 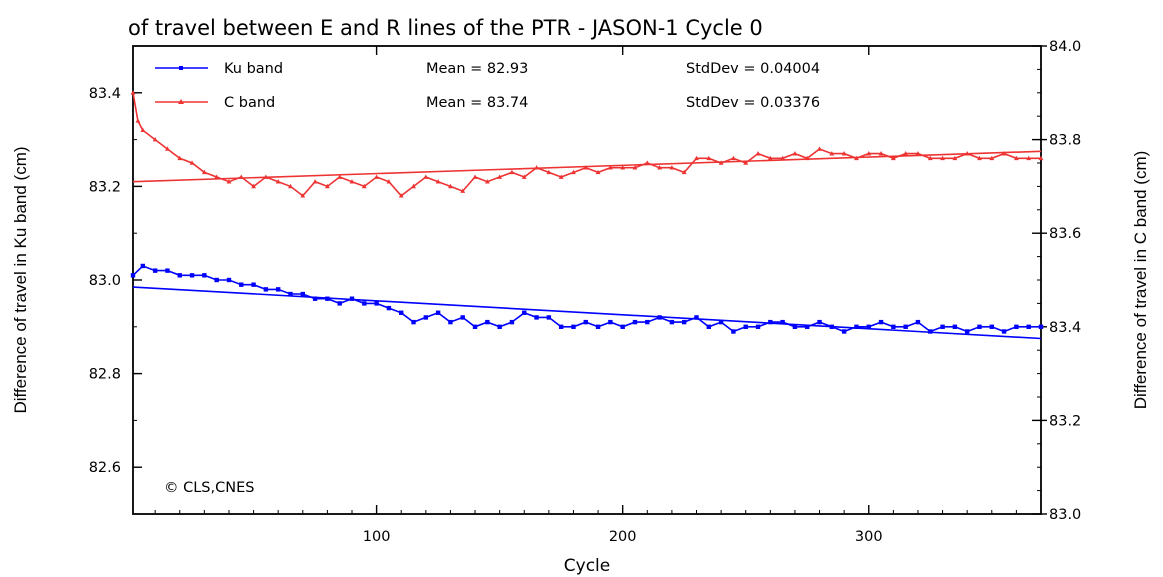 What do you see at coordinates (1065, 328) in the screenshot?
I see `y-right-tick-label: 83.4` at bounding box center [1065, 328].